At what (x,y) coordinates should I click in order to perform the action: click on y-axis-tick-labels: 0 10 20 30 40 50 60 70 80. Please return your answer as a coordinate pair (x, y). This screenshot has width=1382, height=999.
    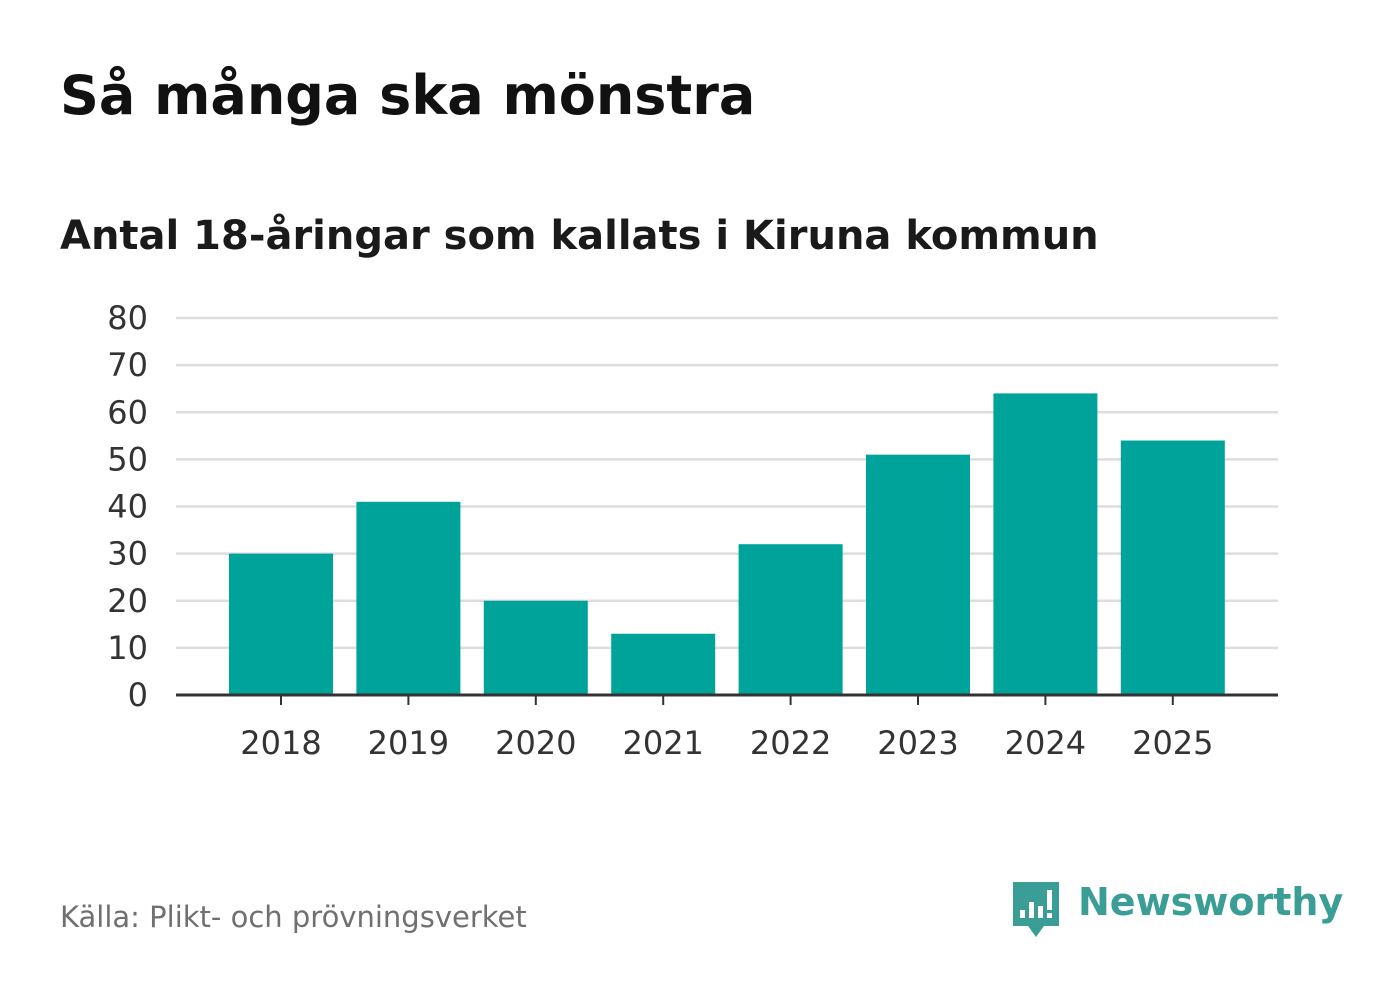
    Looking at the image, I should click on (127, 506).